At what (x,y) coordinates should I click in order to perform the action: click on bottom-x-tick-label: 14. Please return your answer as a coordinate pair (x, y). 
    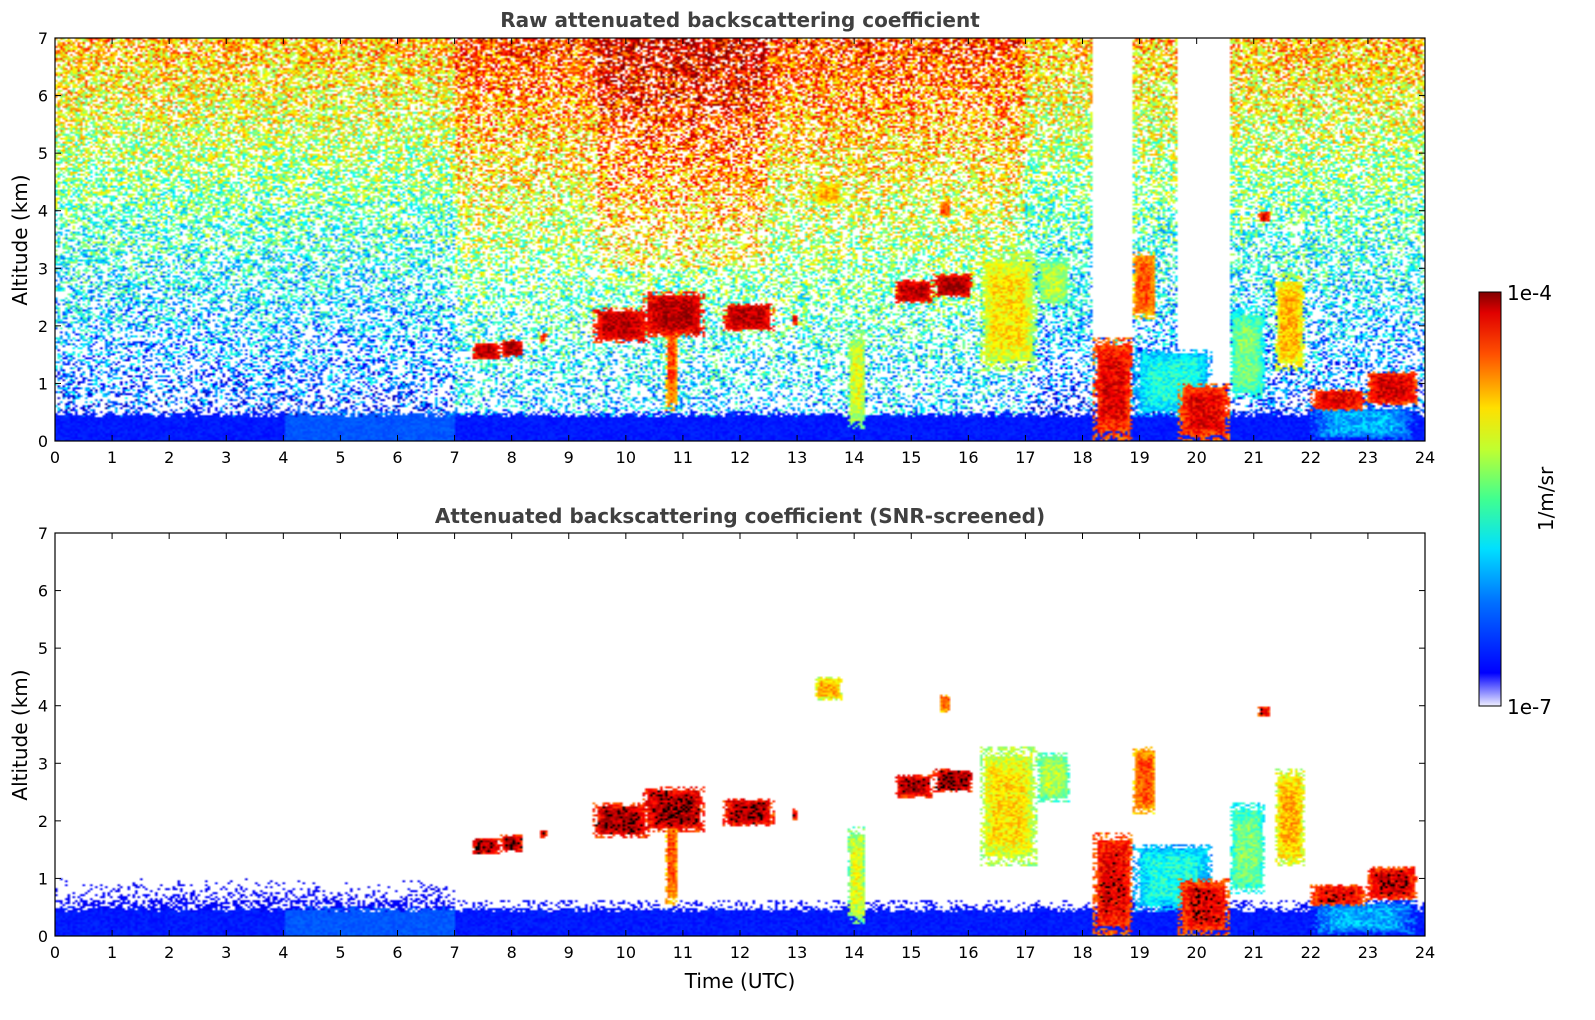
    Looking at the image, I should click on (854, 952).